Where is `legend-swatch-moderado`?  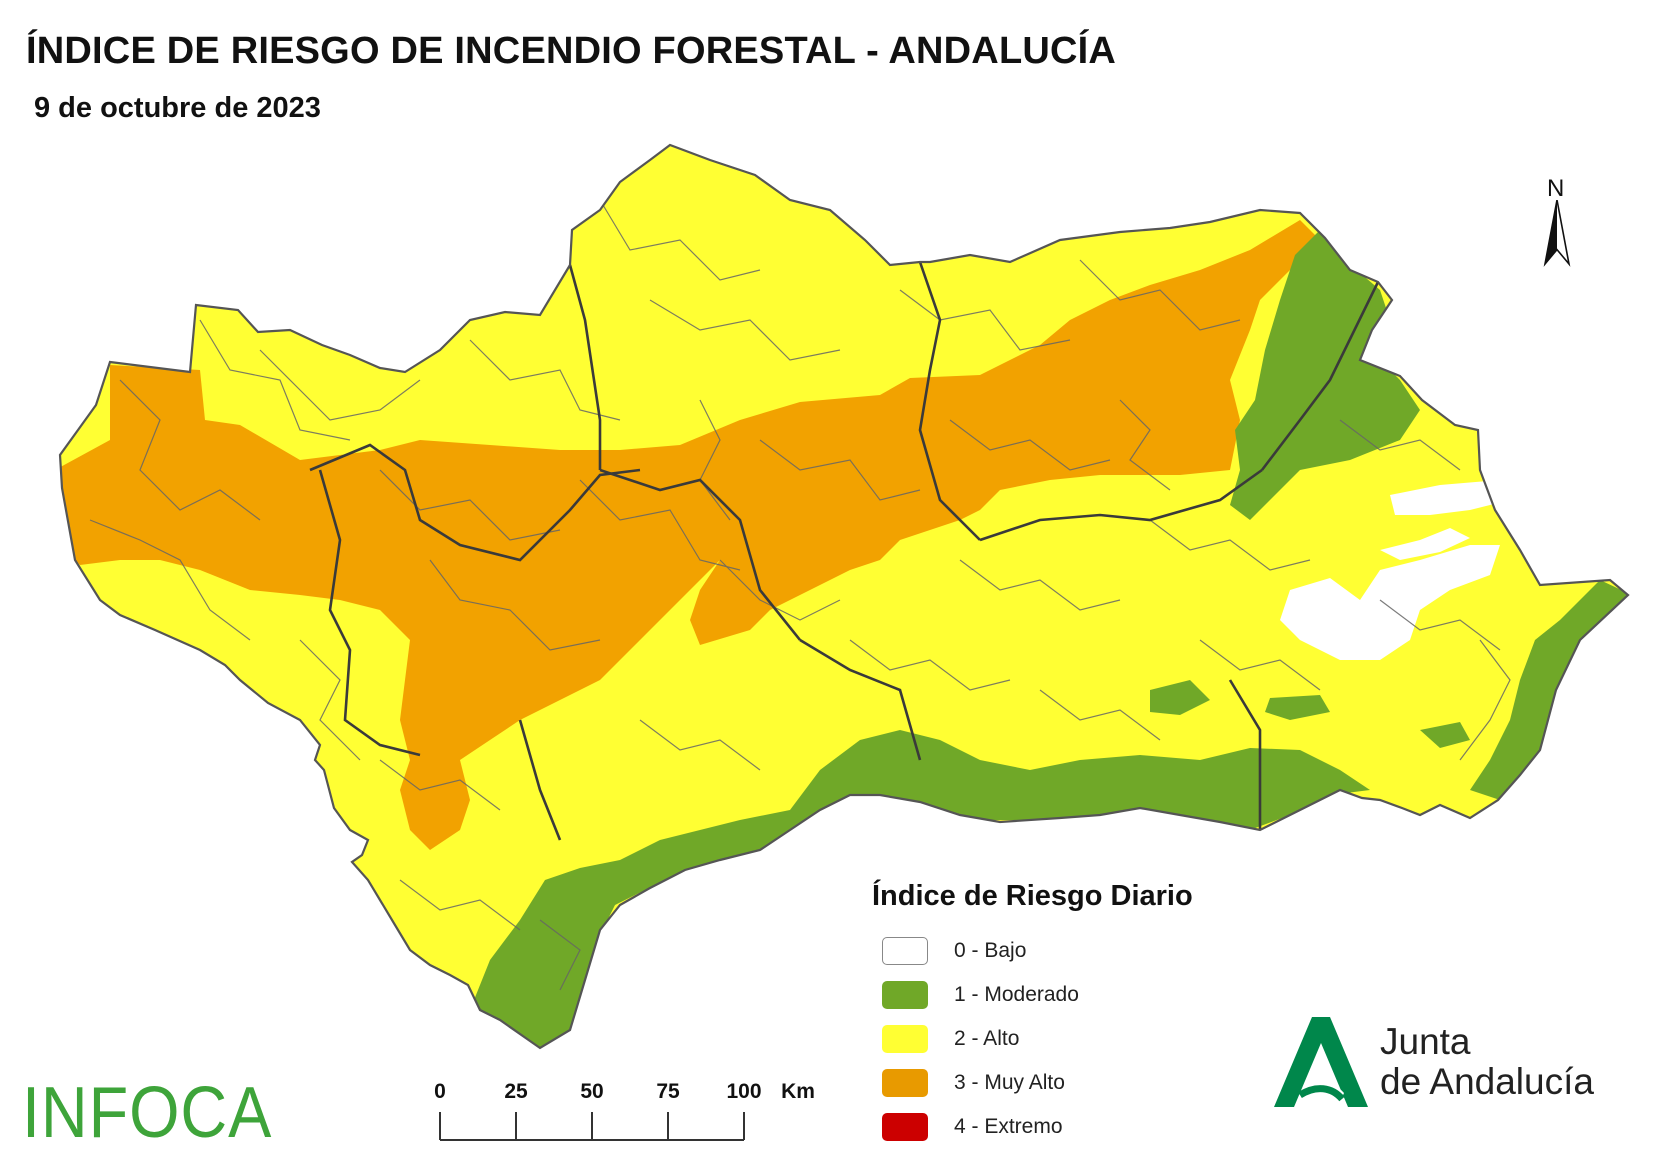
legend-swatch-moderado is located at coordinates (905, 995).